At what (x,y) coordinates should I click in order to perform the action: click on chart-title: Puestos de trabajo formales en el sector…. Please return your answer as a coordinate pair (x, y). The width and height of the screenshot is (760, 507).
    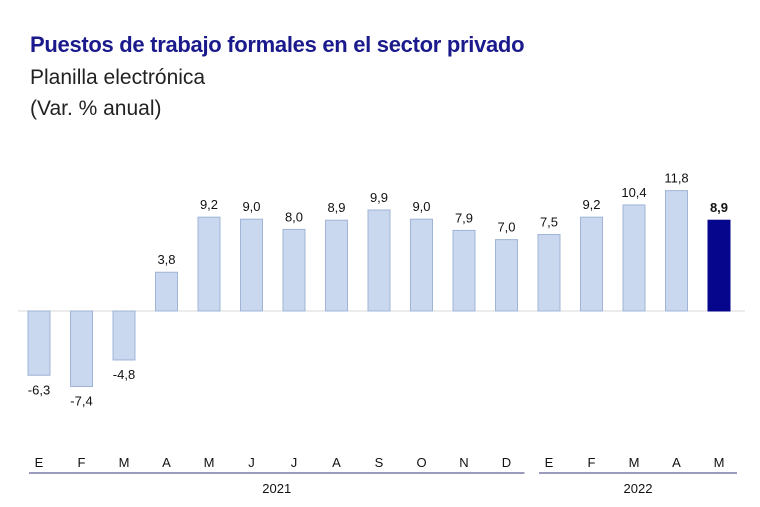
    Looking at the image, I should click on (277, 44).